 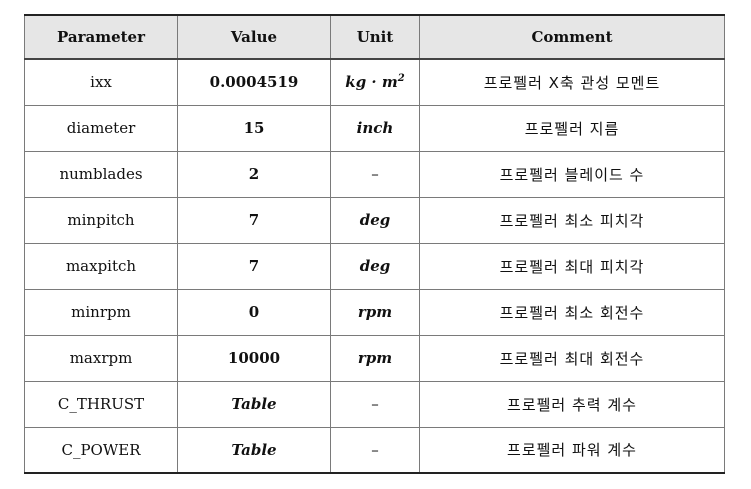 I want to click on table-row: C_THRUST Table – 프로펠러 추력 계수, so click(x=374, y=404).